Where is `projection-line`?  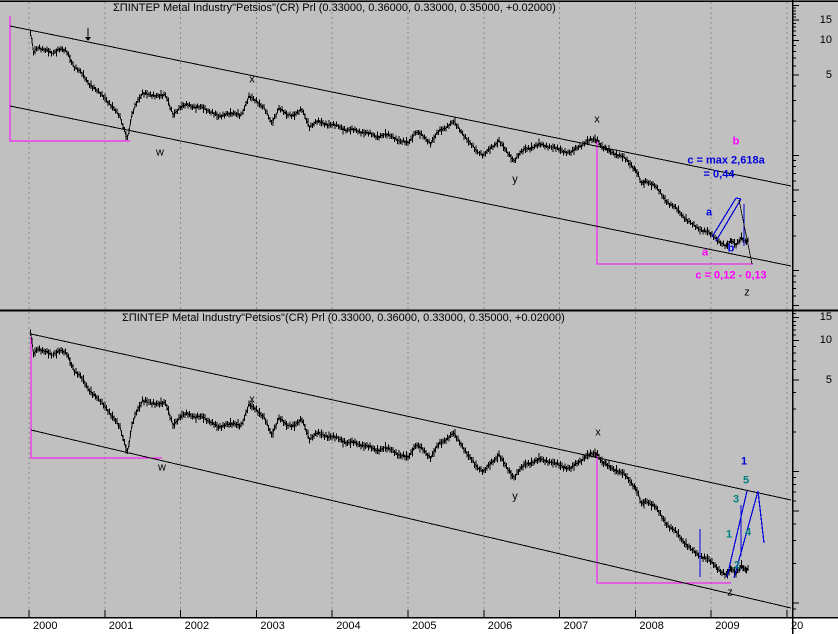
projection-line is located at coordinates (745, 232).